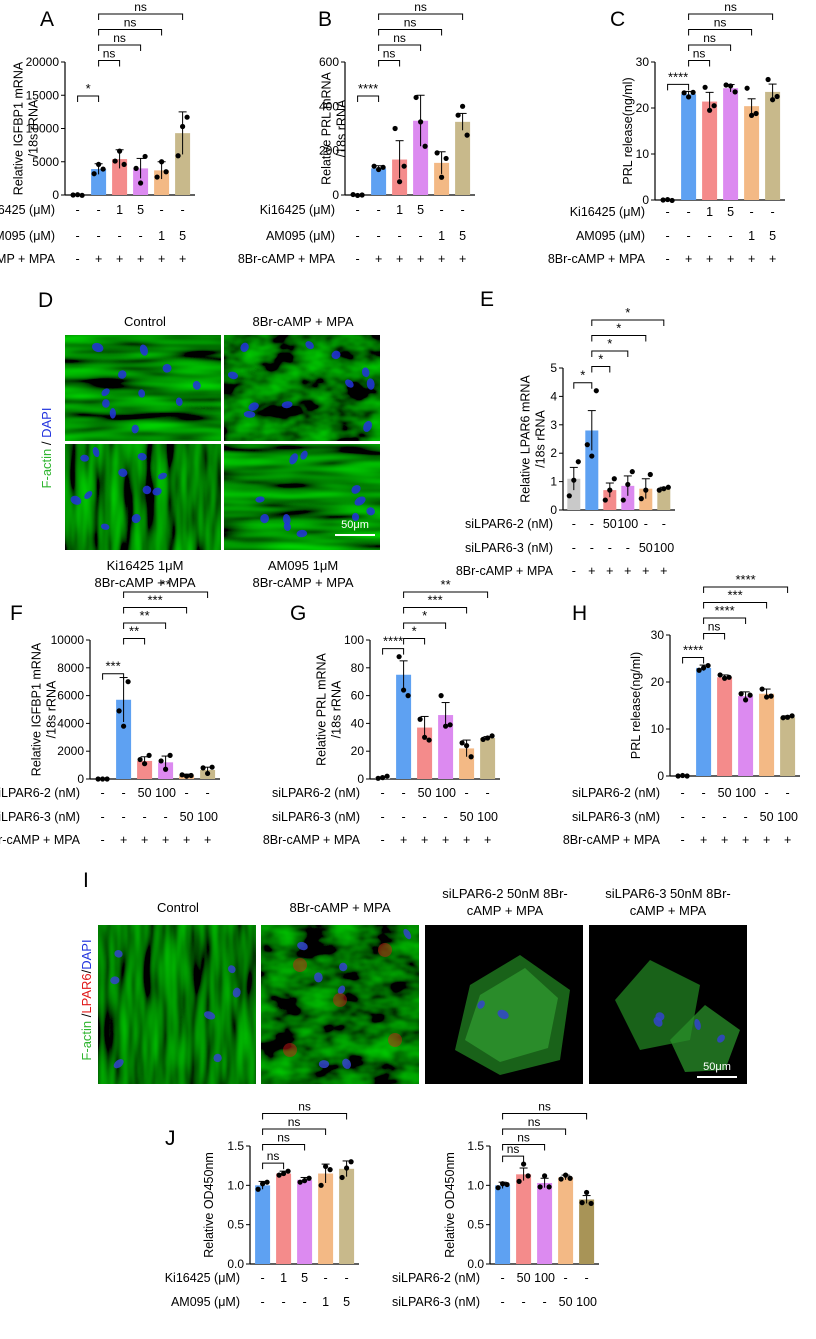 This screenshot has height=1339, width=816. Describe the element at coordinates (358, 696) in the screenshot. I see `y-tick-label: 60` at that location.